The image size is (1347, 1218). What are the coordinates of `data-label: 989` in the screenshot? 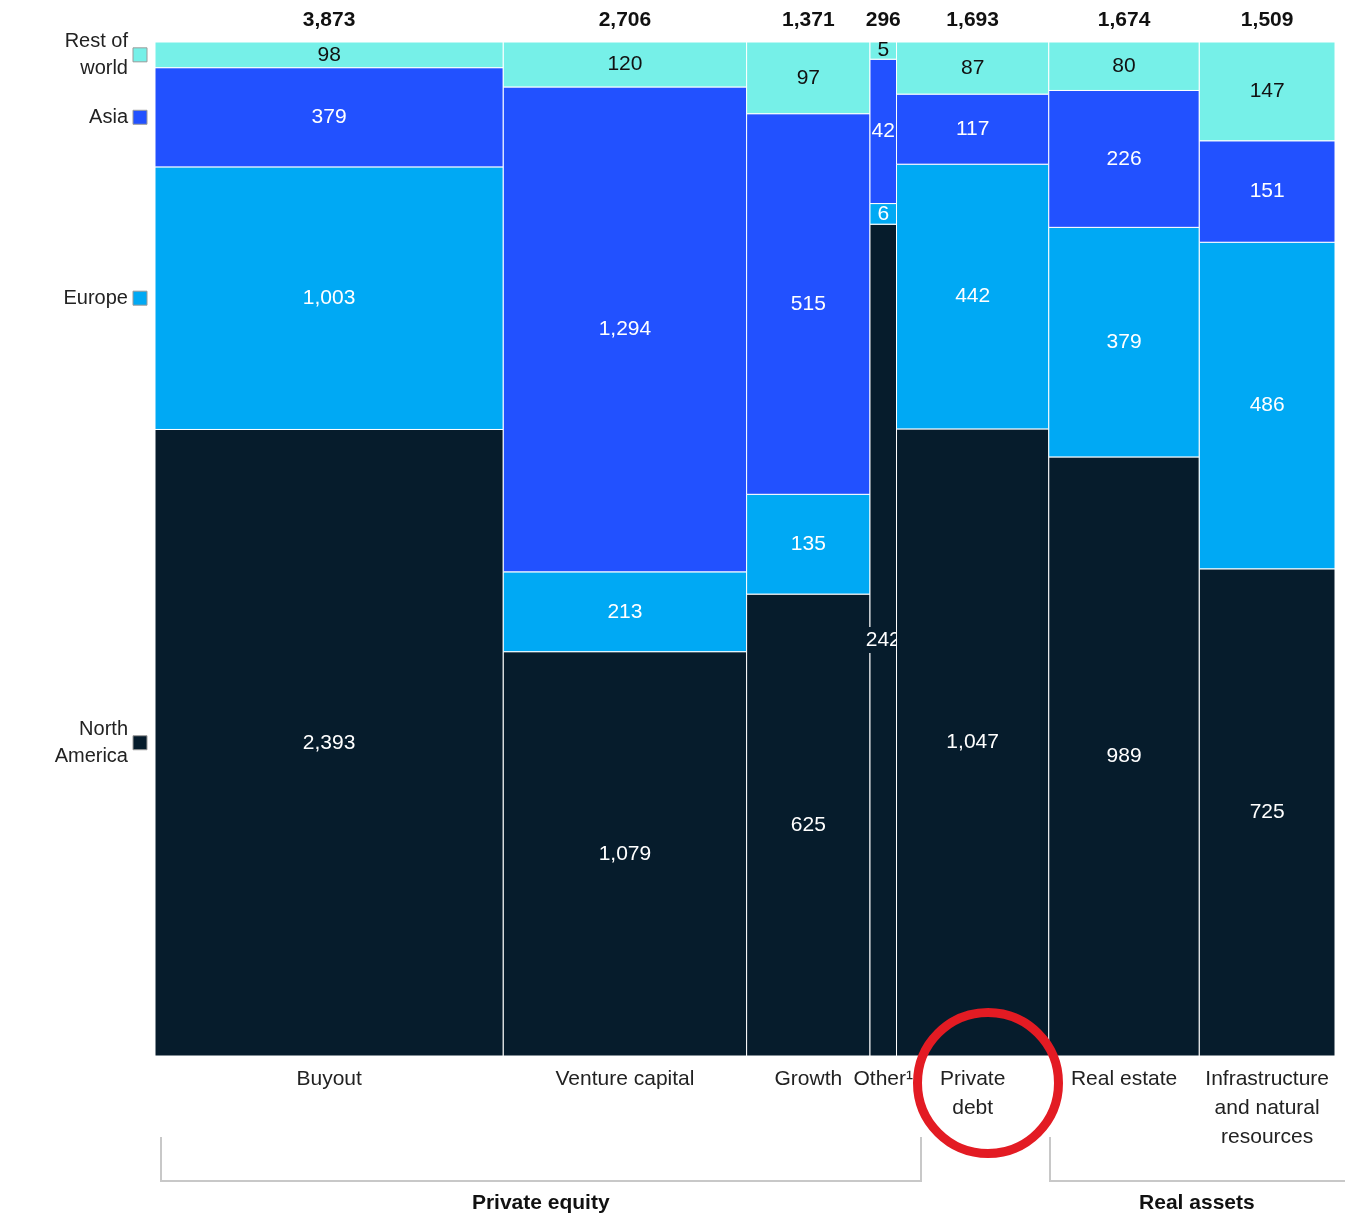 It's located at (1124, 755).